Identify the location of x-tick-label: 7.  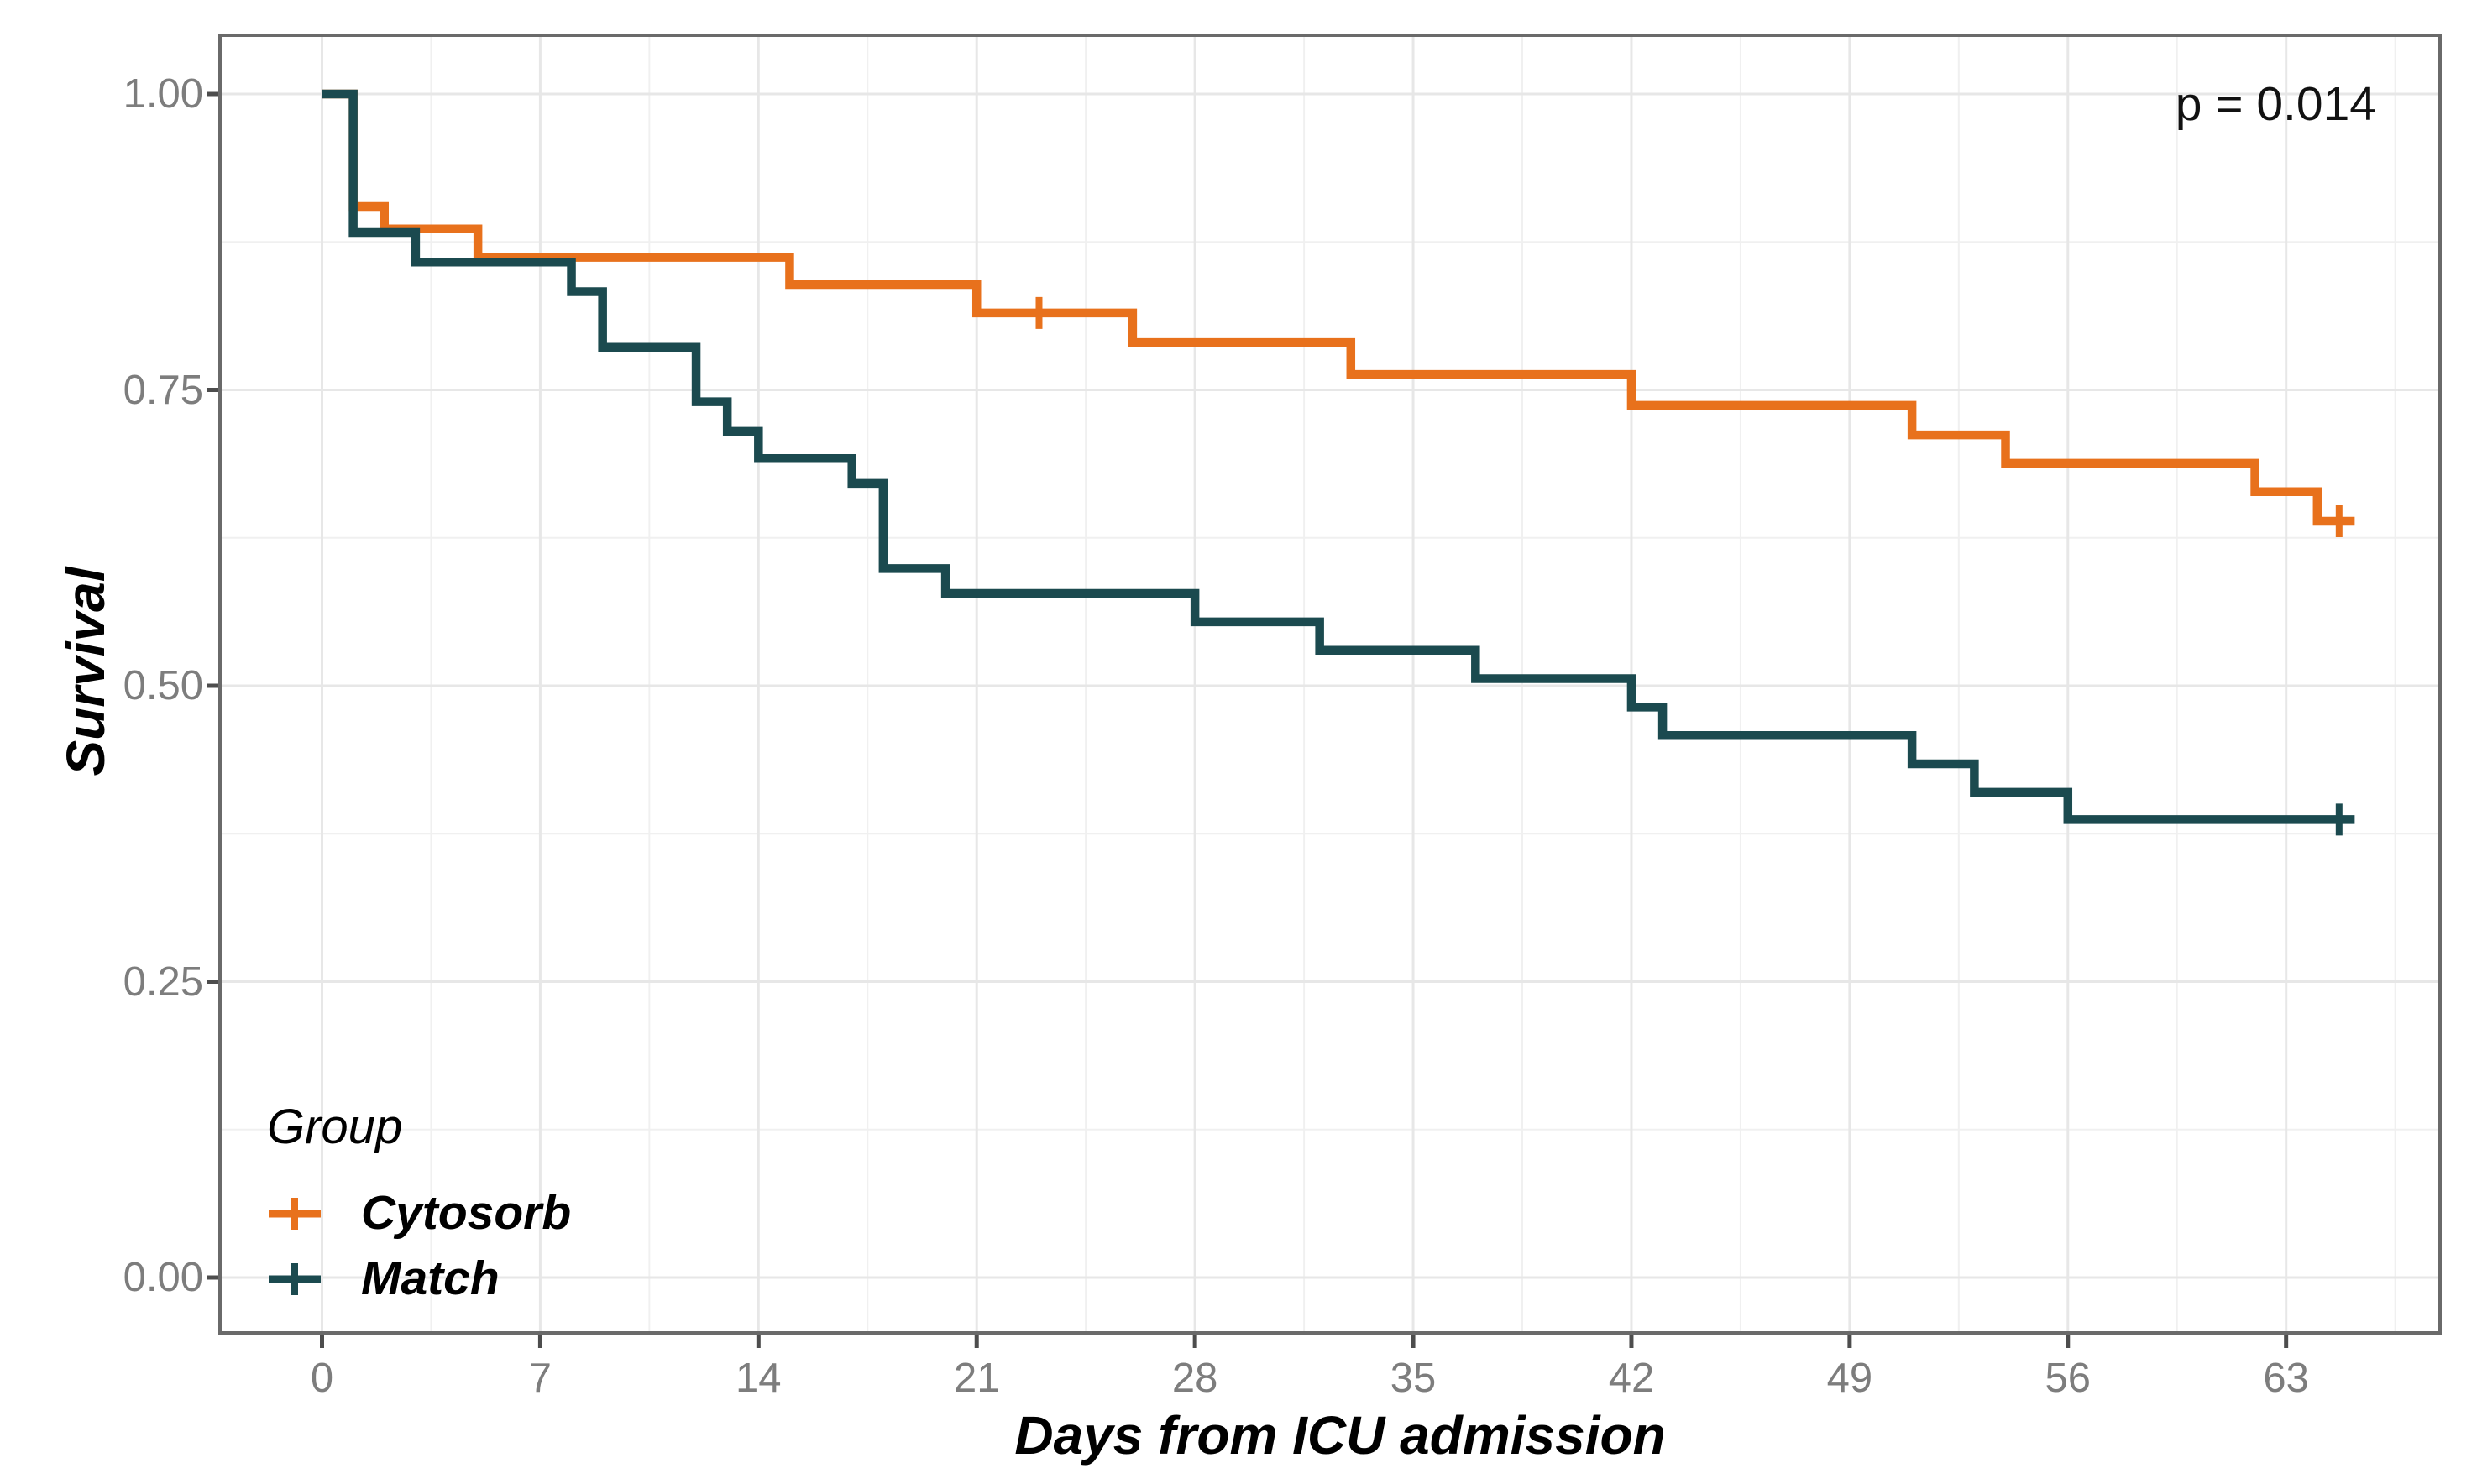
(540, 1378).